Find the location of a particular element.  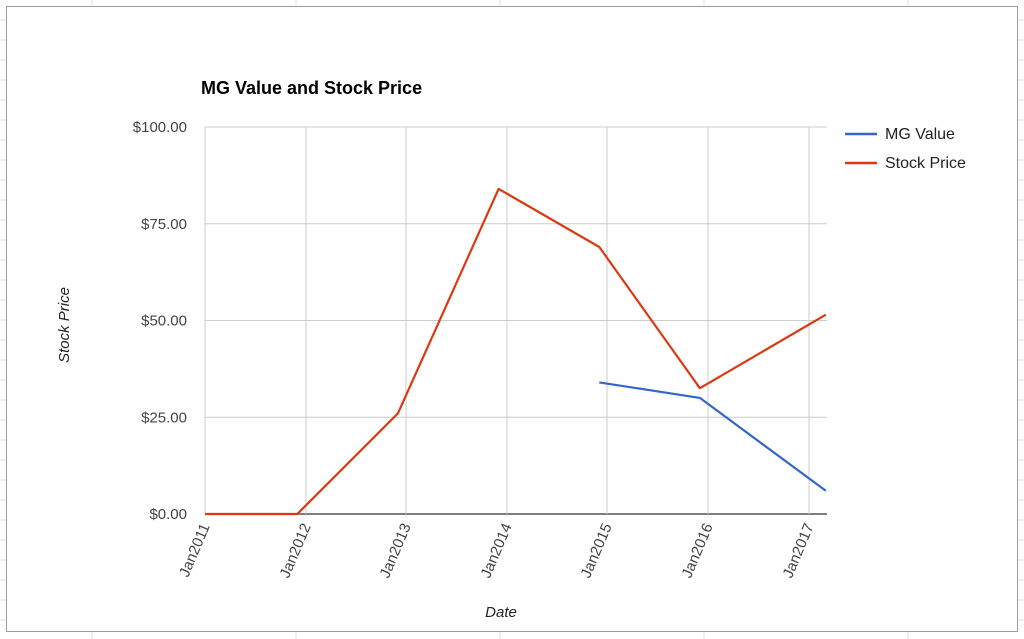

legend-label: Stock Price is located at coordinates (925, 163).